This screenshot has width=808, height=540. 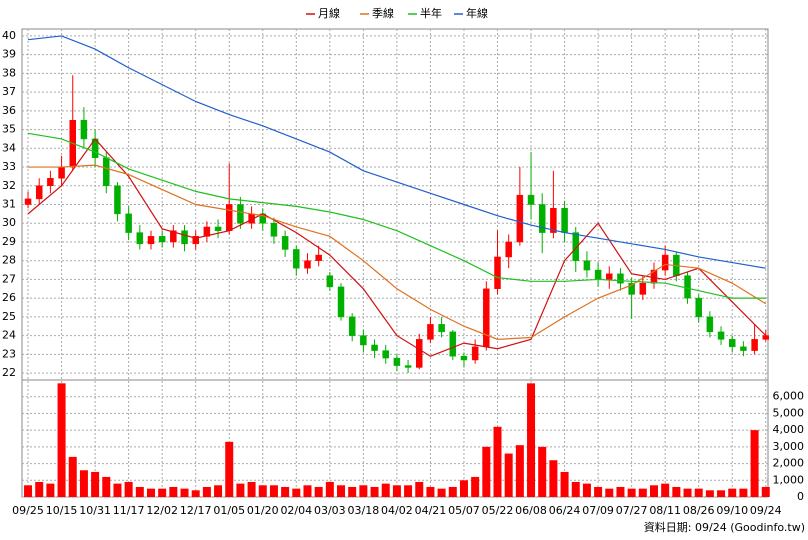 What do you see at coordinates (296, 510) in the screenshot?
I see `x-tick-label: 02/04` at bounding box center [296, 510].